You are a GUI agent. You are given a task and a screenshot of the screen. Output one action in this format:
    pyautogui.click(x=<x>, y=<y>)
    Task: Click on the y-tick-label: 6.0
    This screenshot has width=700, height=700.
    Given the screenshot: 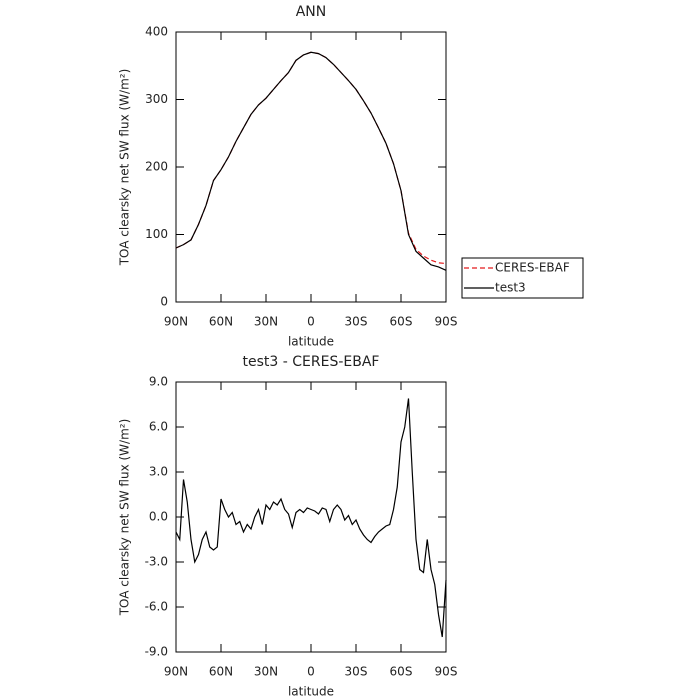 What is the action you would take?
    pyautogui.click(x=158, y=427)
    